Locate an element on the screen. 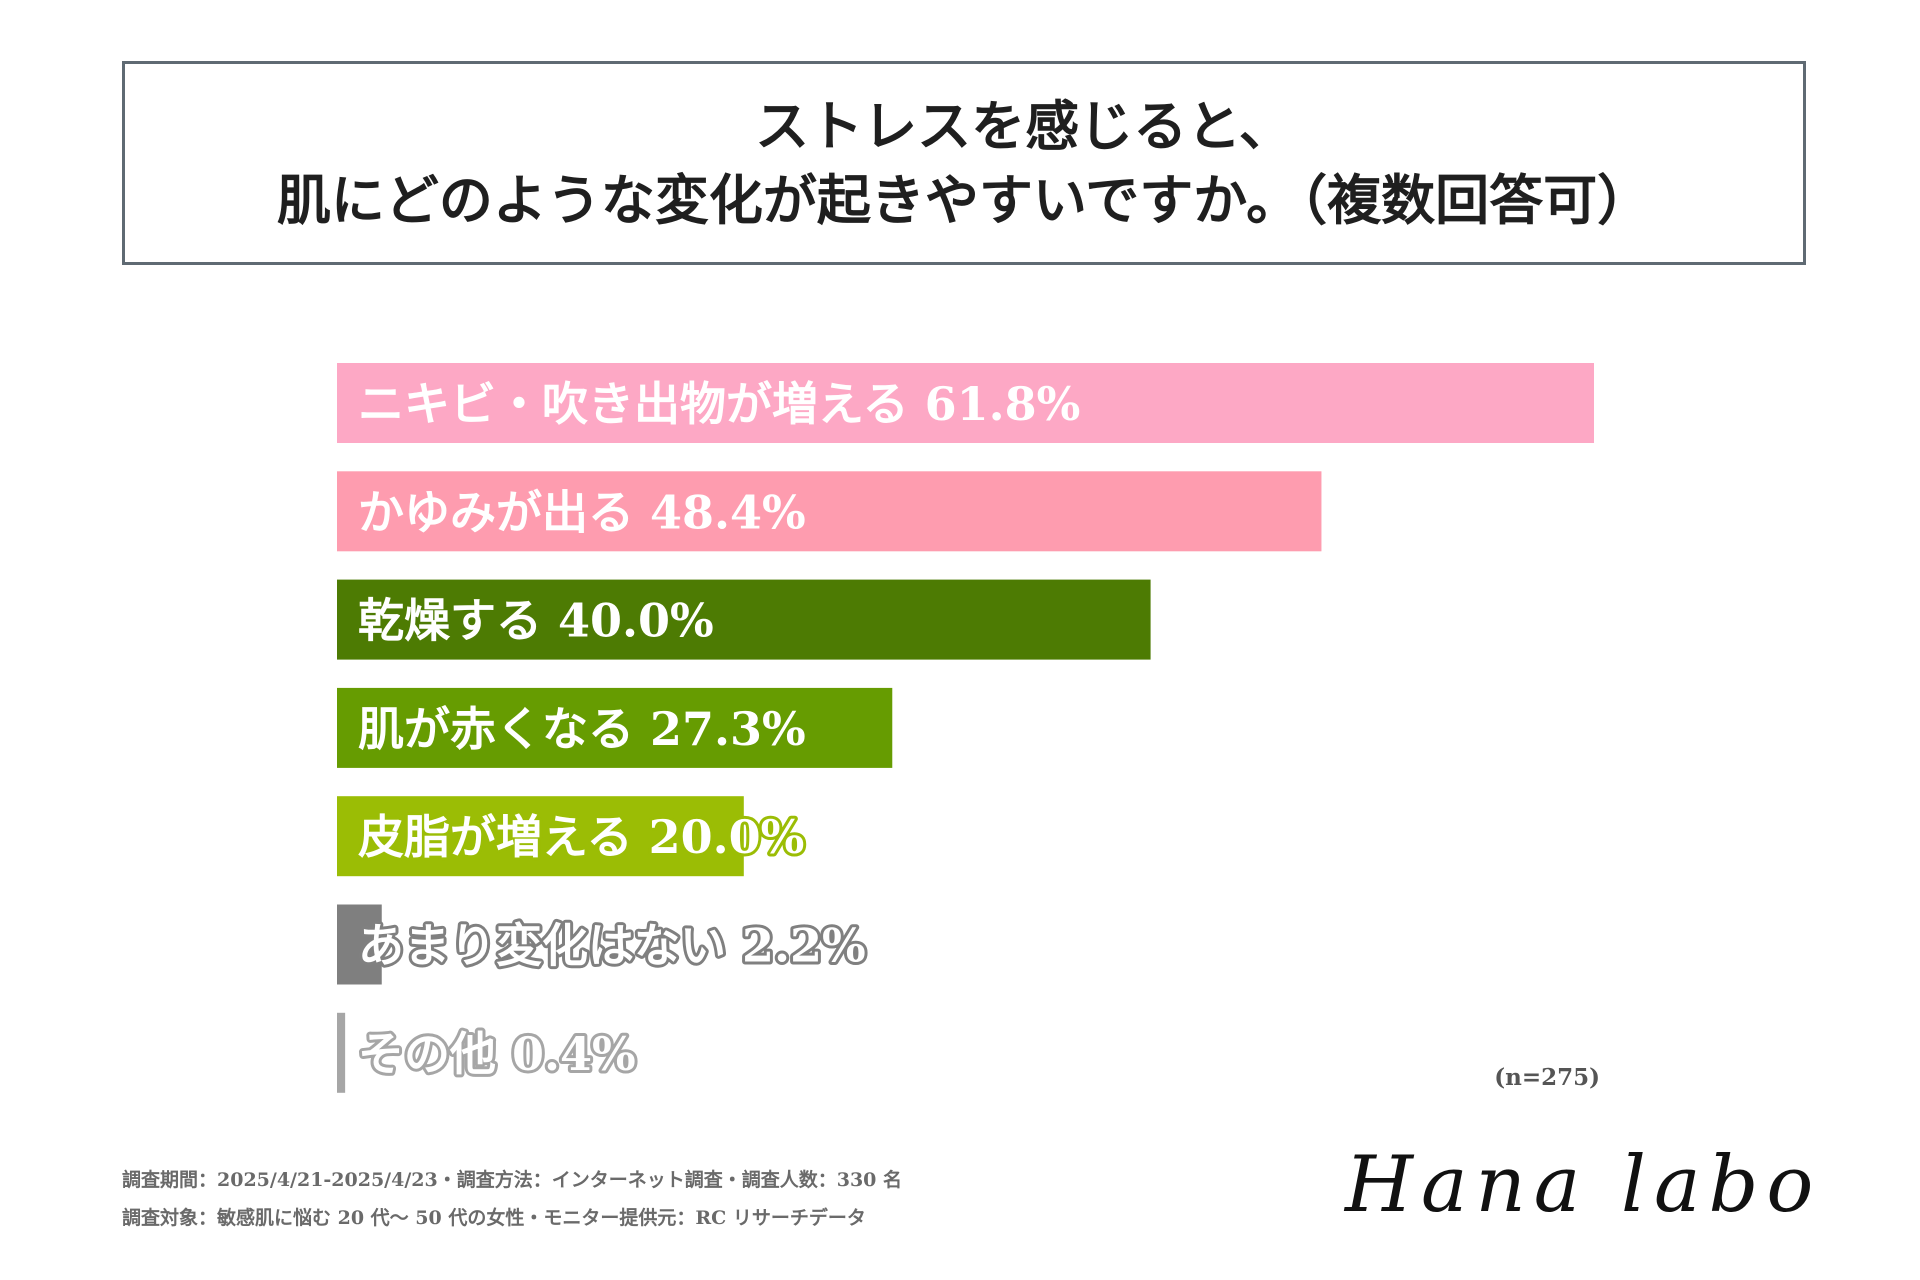  title-box: ストレスを感じると、 肌にどのような変化が起きやすいですか。（複数回答可） is located at coordinates (964, 163).